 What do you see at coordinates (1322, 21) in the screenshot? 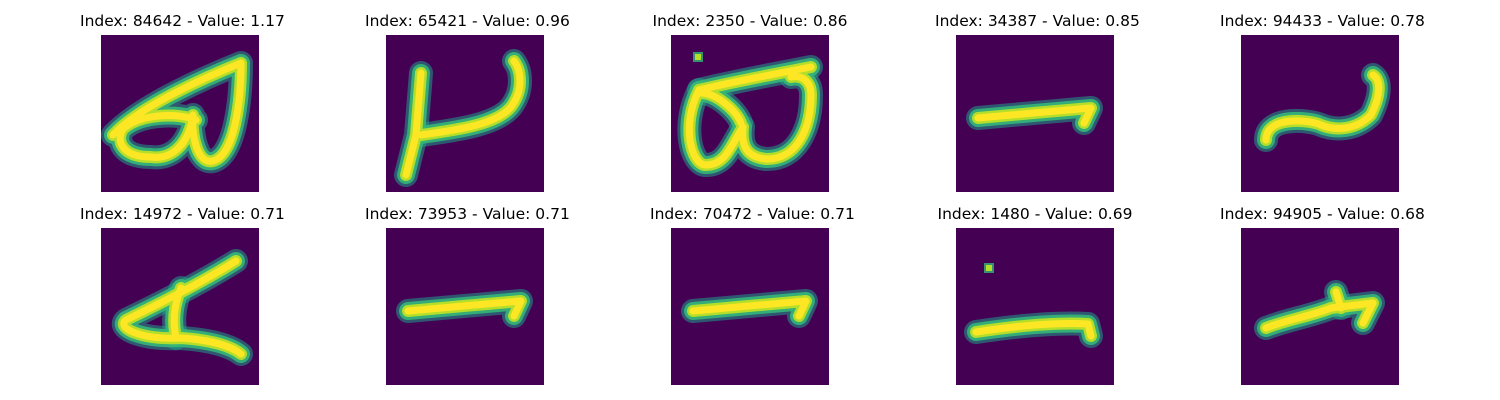
I see `panel-title: Index: 94433 - Value: 0.78` at bounding box center [1322, 21].